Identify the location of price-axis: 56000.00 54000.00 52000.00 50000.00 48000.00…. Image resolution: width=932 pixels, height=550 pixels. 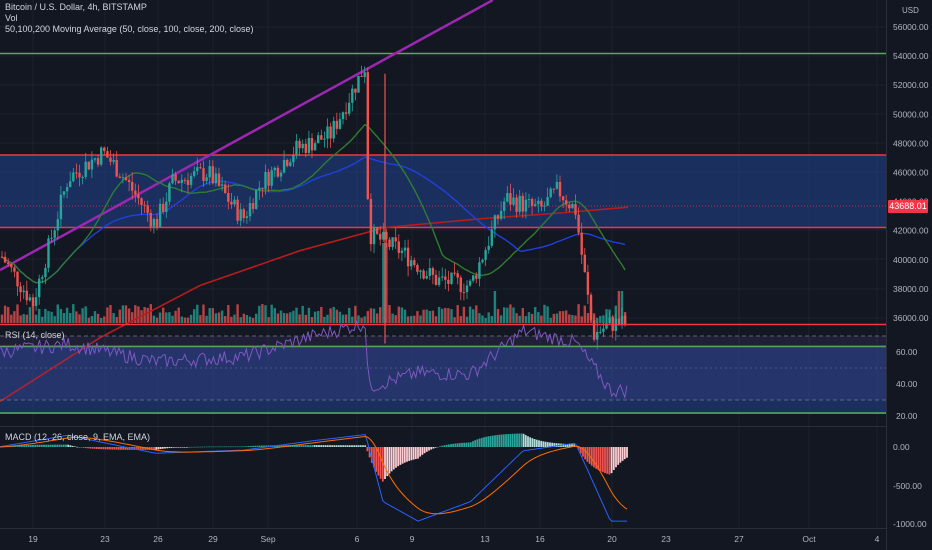
(911, 172).